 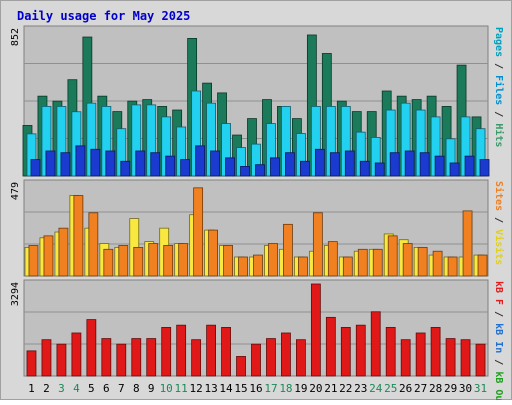 What do you see at coordinates (240, 388) in the screenshot?
I see `x-tick-label-day-15: 15` at bounding box center [240, 388].